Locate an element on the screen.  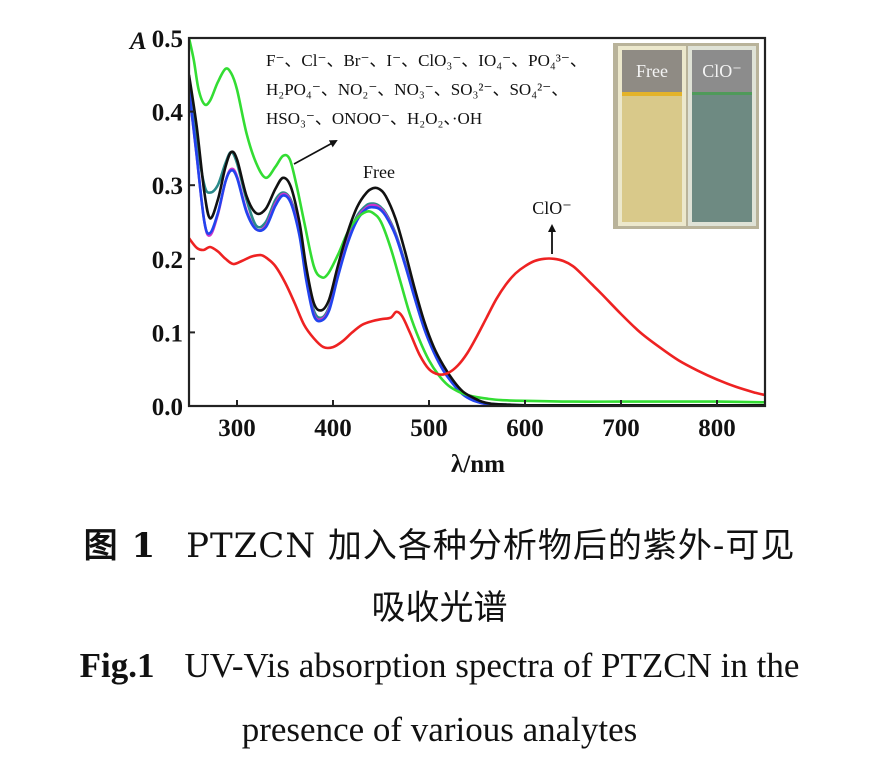
vial-free-meniscus is located at coordinates (652, 94).